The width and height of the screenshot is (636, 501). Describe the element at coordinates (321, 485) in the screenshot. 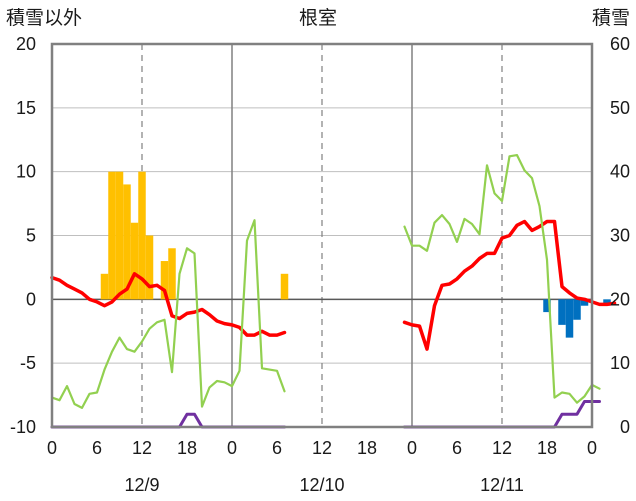

I see `date-label: 12/10` at that location.